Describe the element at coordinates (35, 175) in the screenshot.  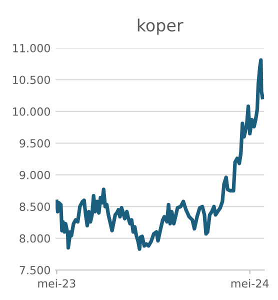
I see `y-tick-label: 9.000` at that location.